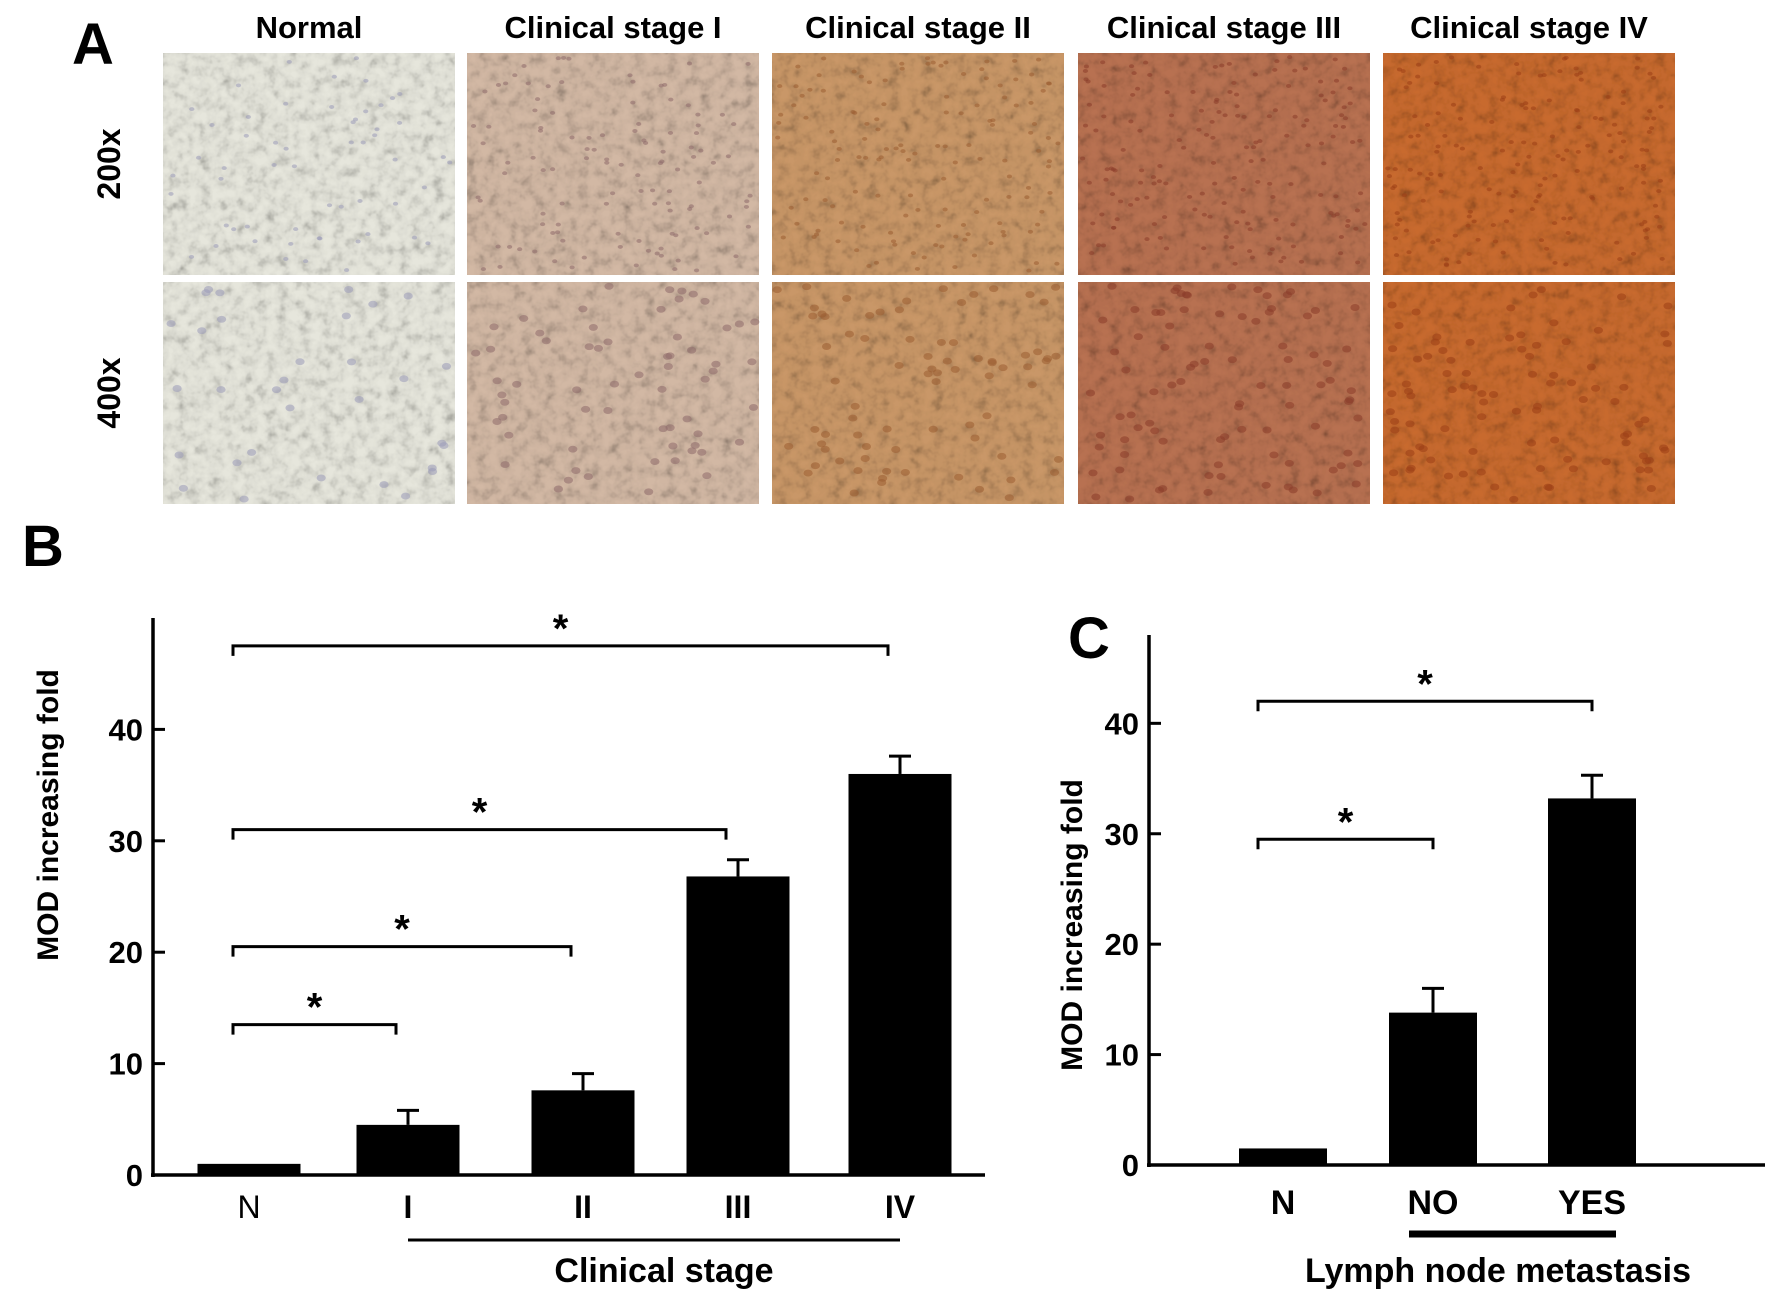 Image resolution: width=1772 pixels, height=1301 pixels. Describe the element at coordinates (1283, 1156) in the screenshot. I see `panel-c-bar-n` at that location.